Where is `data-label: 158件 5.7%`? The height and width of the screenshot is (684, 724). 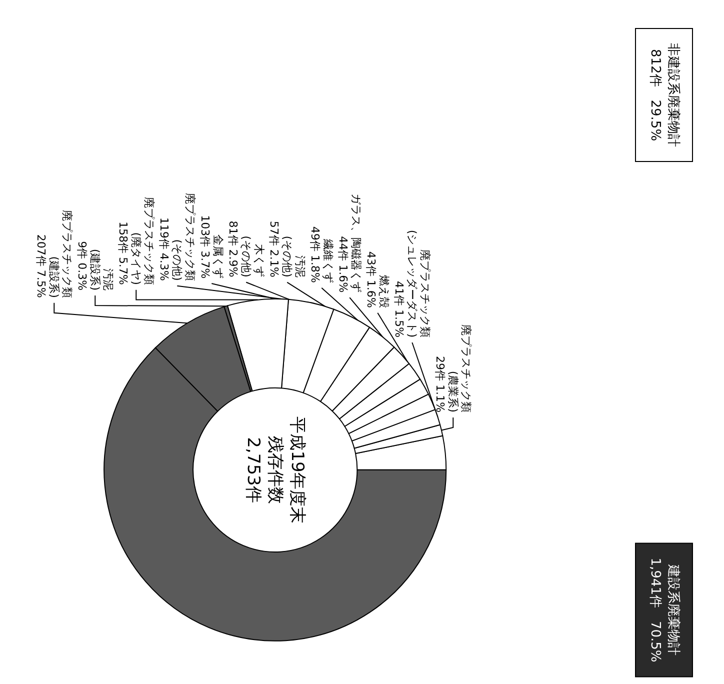 data-label: 158件 5.7% is located at coordinates (123, 253).